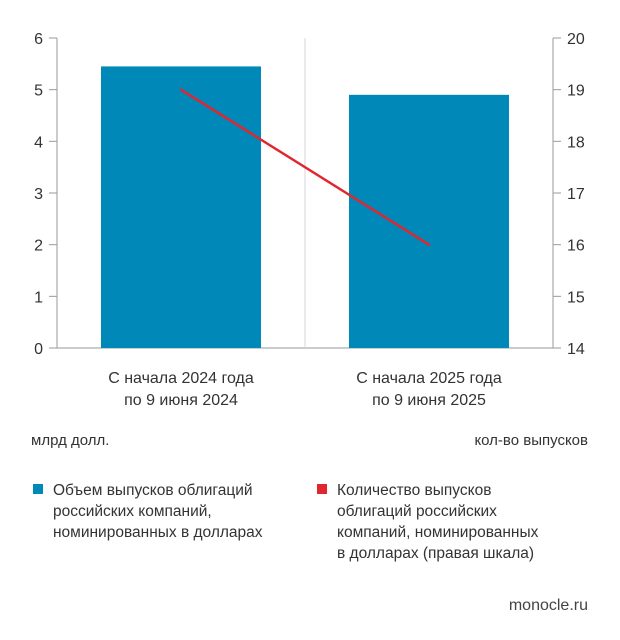 The height and width of the screenshot is (640, 620). What do you see at coordinates (576, 142) in the screenshot?
I see `right-tick-label: 18` at bounding box center [576, 142].